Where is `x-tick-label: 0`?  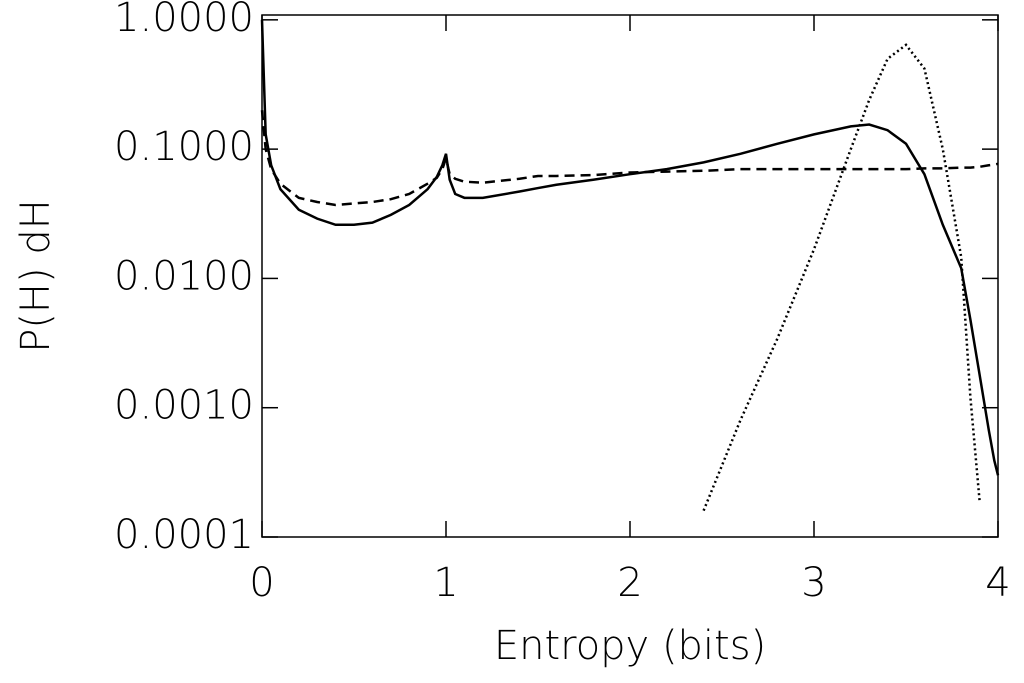
x-tick-label: 0 is located at coordinates (261, 583).